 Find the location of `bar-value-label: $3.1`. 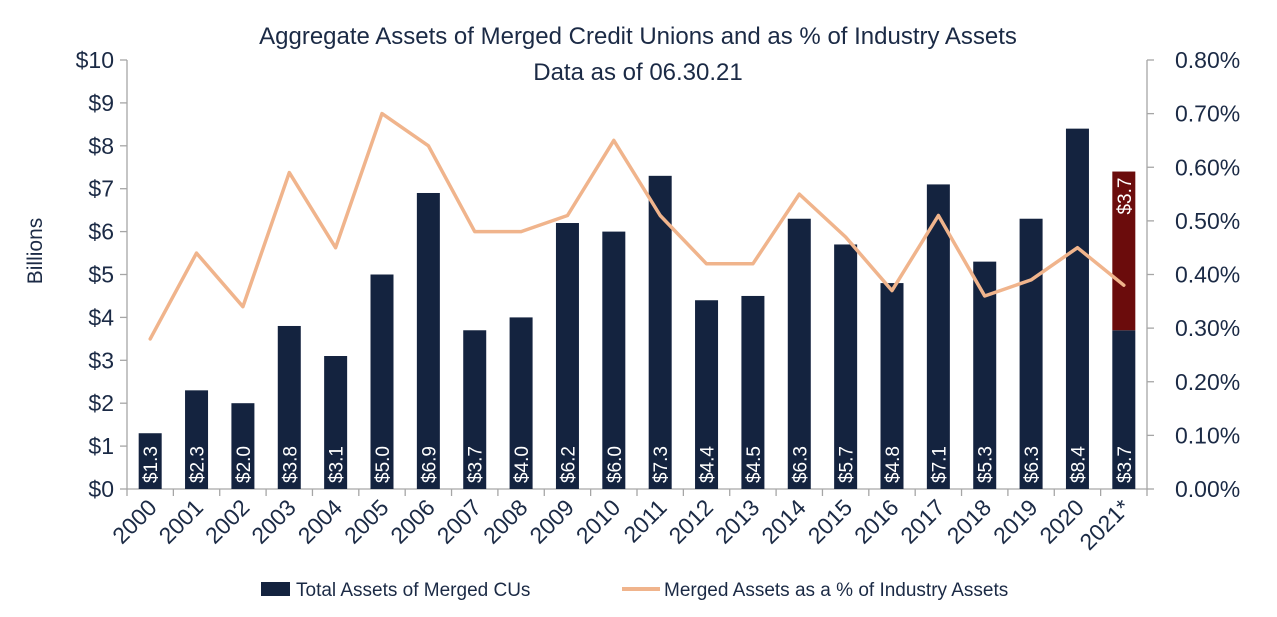

bar-value-label: $3.1 is located at coordinates (337, 464).